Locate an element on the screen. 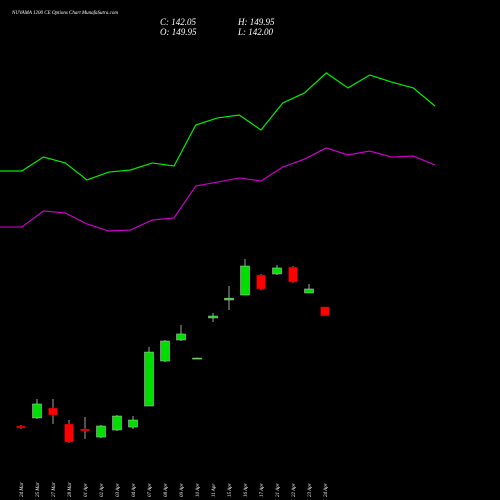  high-label: H: 149.95 is located at coordinates (256, 22).